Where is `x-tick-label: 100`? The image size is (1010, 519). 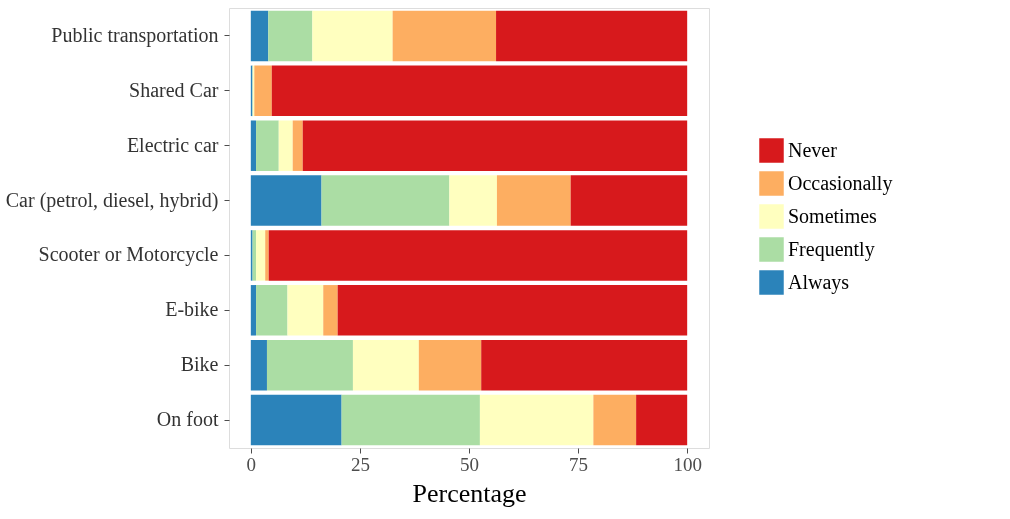 x-tick-label: 100 is located at coordinates (687, 464).